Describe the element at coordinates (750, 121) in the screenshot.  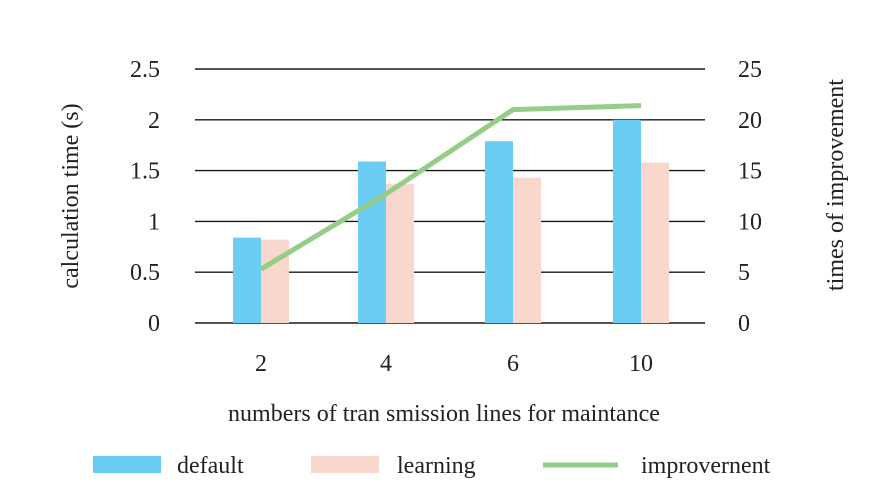
I see `y2-tick-label: 20` at that location.